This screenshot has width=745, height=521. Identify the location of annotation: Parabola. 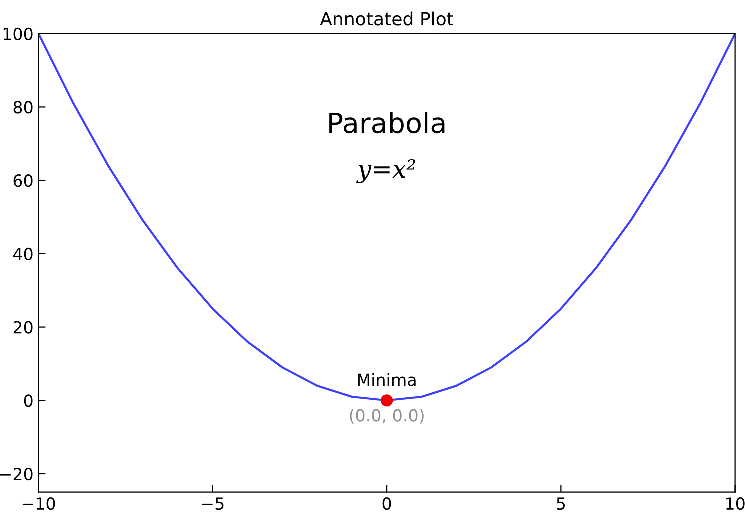
(387, 123).